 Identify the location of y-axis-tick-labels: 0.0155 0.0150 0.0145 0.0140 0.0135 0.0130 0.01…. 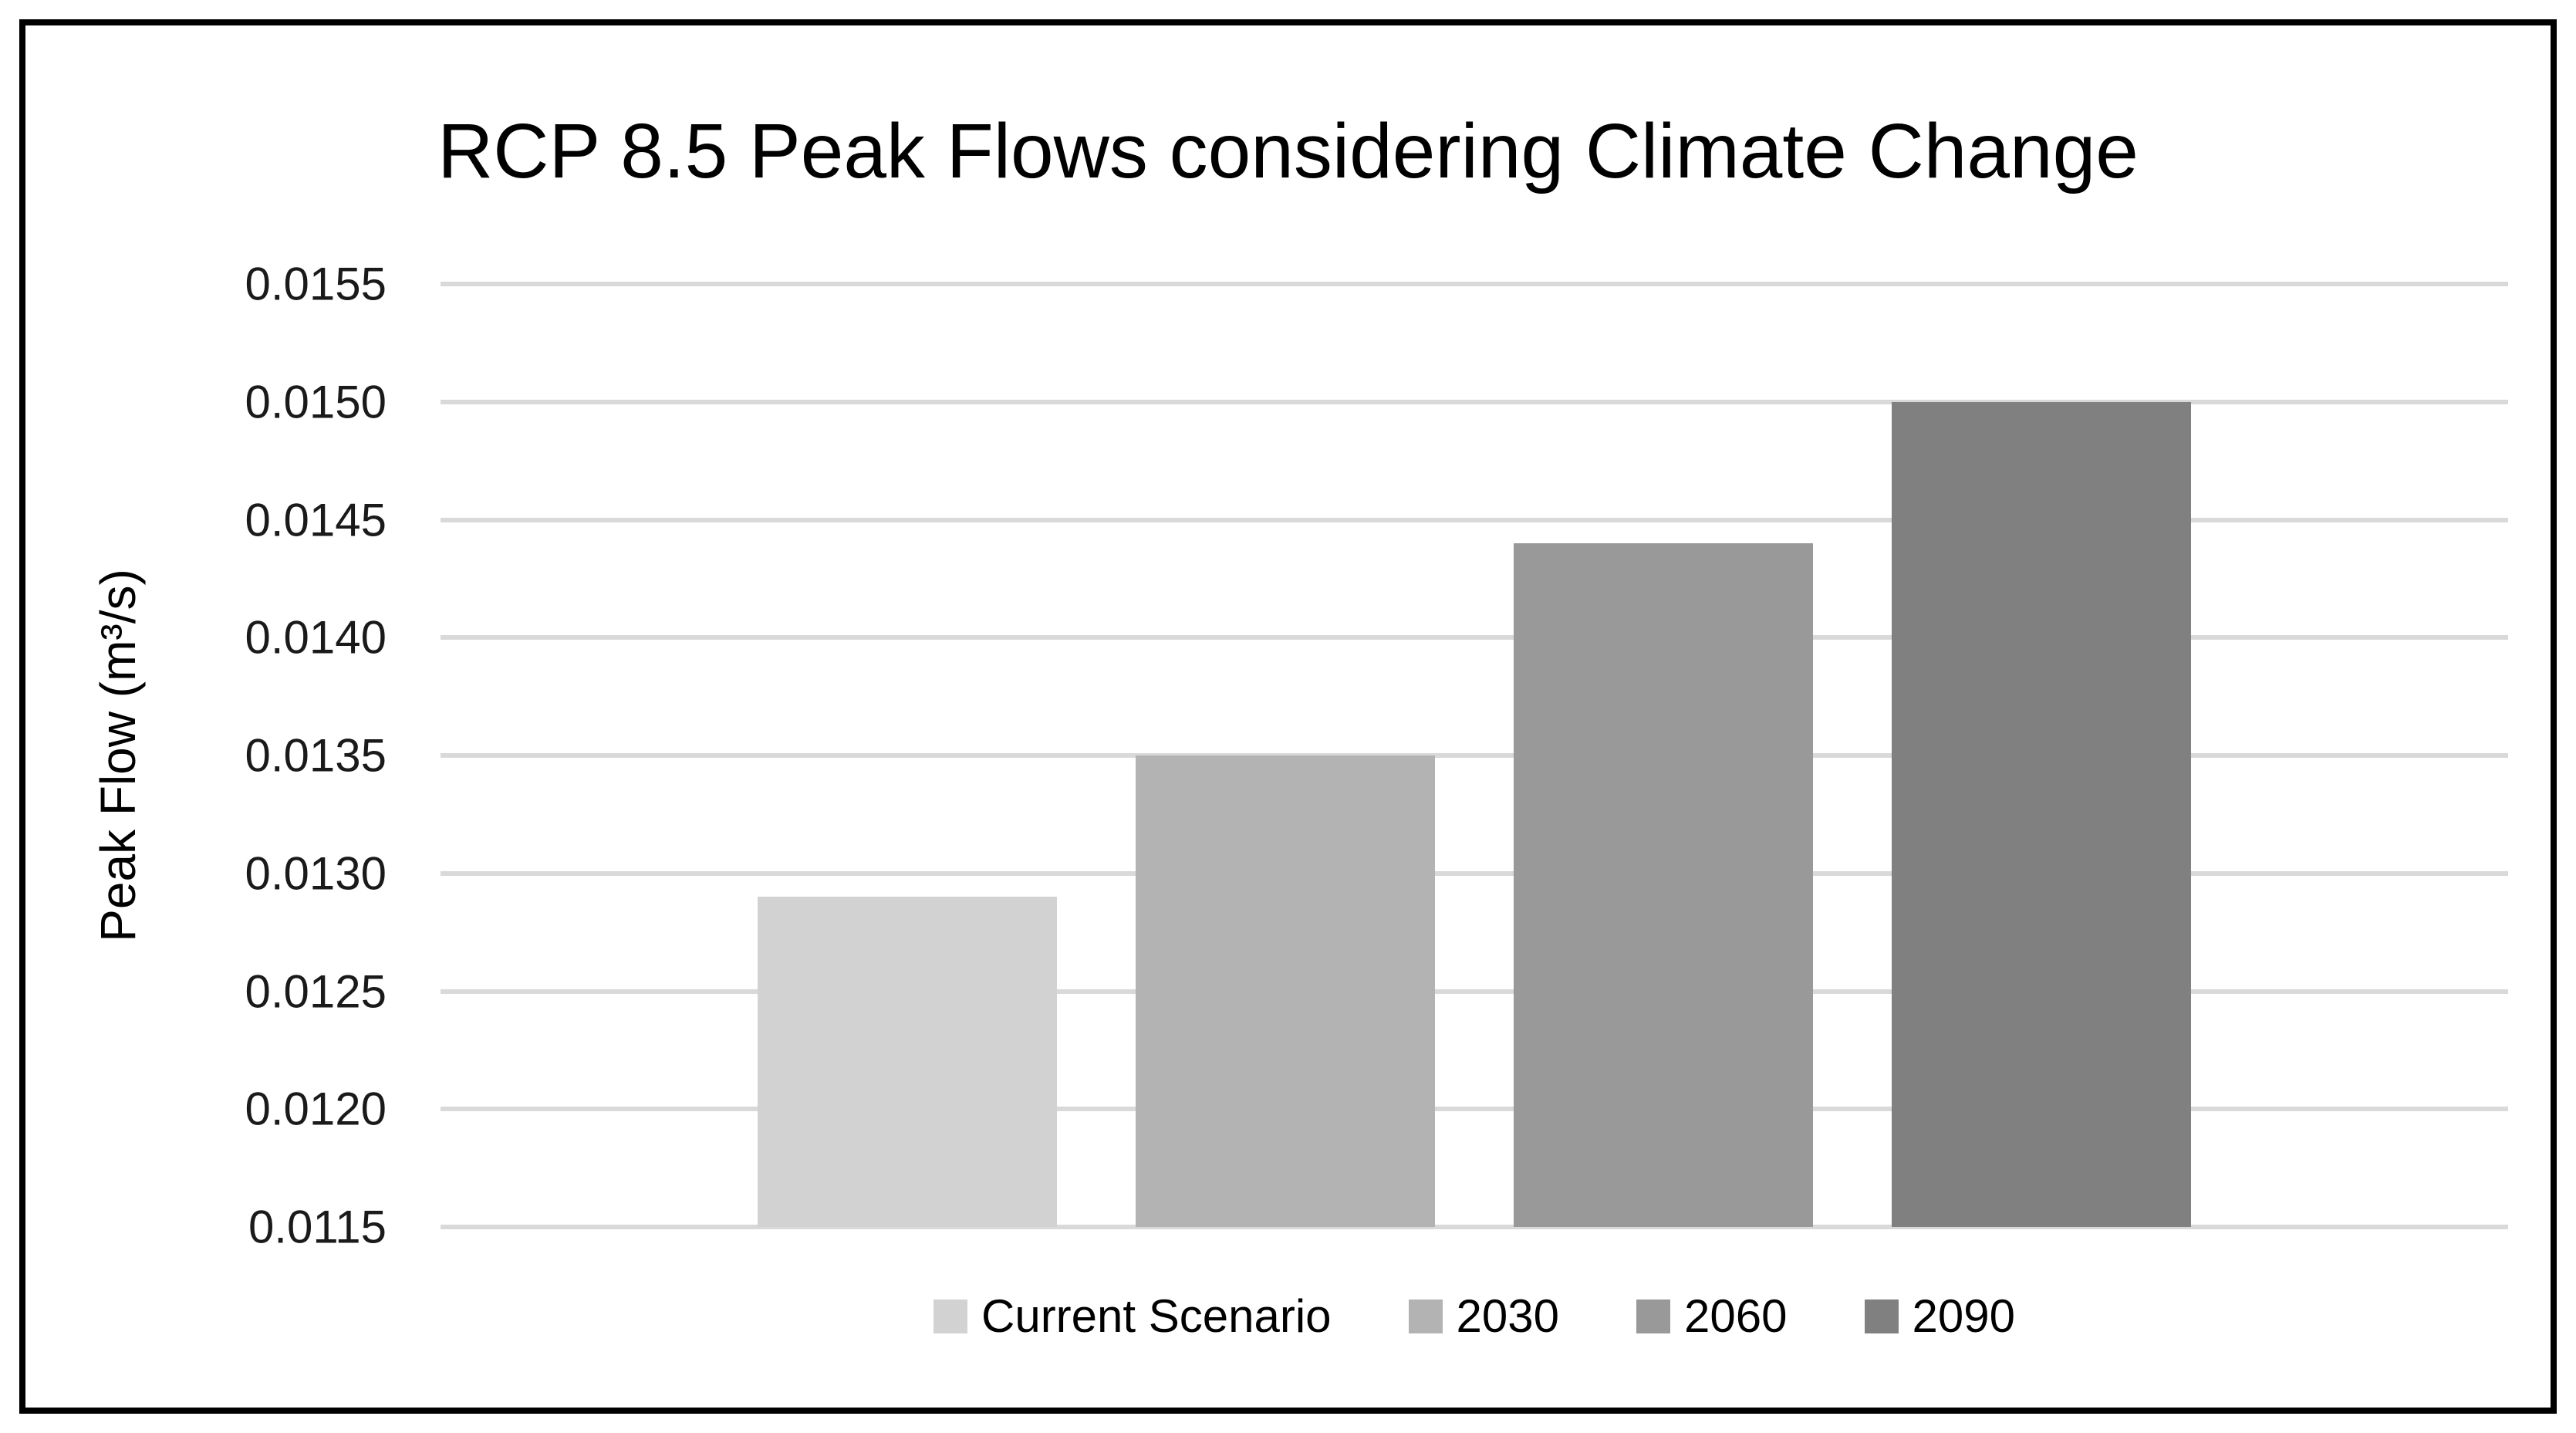
(206, 756).